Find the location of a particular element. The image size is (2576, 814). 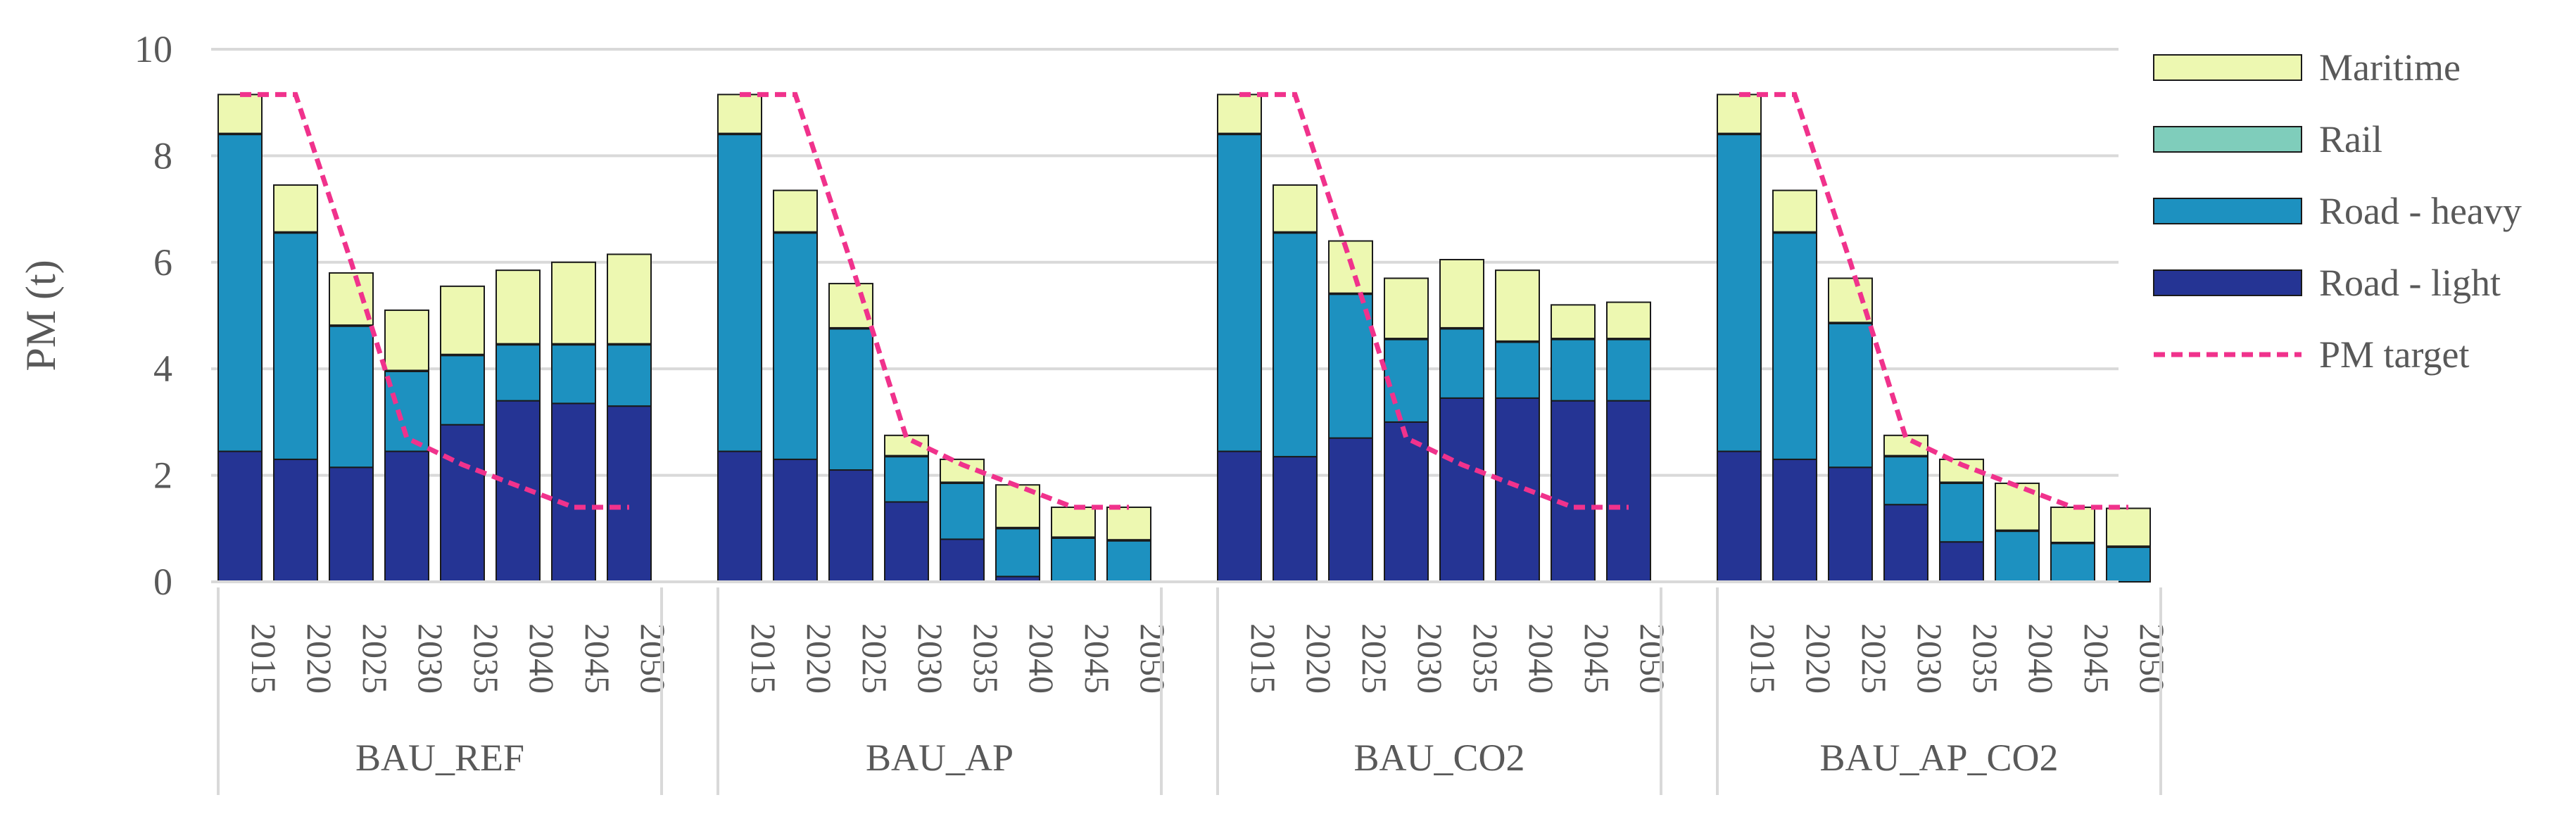

bar-BAU_CO2-2015-road-heavy is located at coordinates (1239, 293).